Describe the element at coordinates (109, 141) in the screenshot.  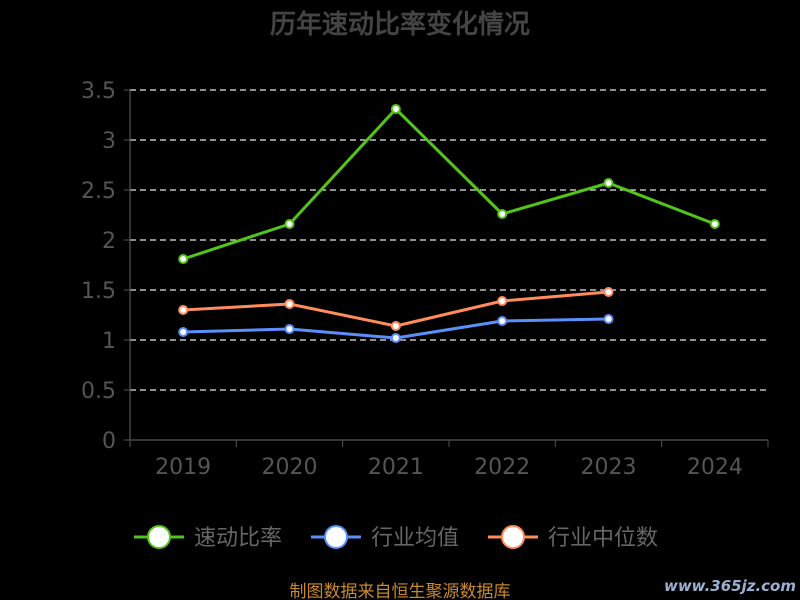
I see `y-tick-label: 3` at that location.